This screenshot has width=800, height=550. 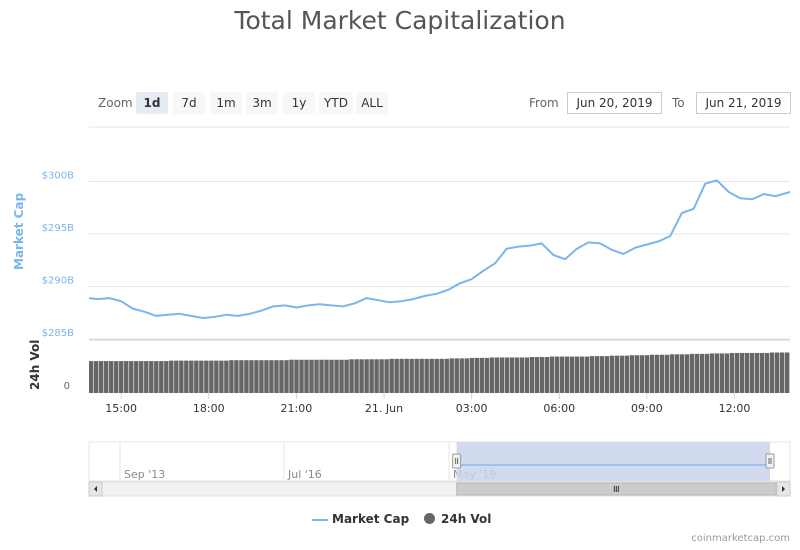 I want to click on legend-item-volume: 24h Vol, so click(x=457, y=519).